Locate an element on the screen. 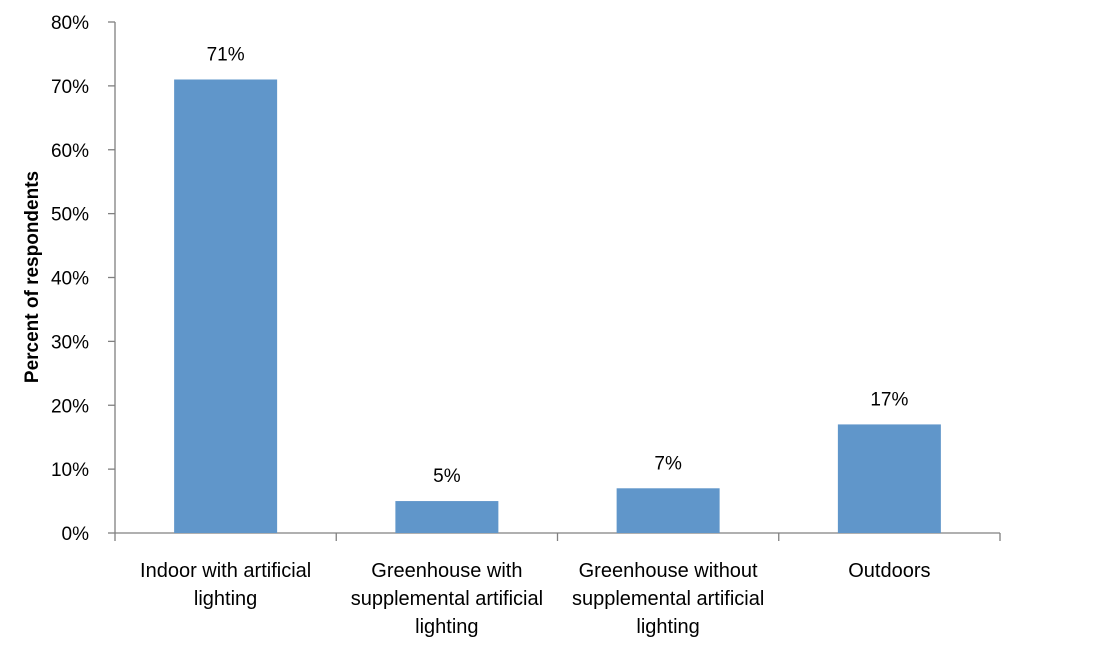 The width and height of the screenshot is (1117, 646). y-tick-label: 60% is located at coordinates (70, 151).